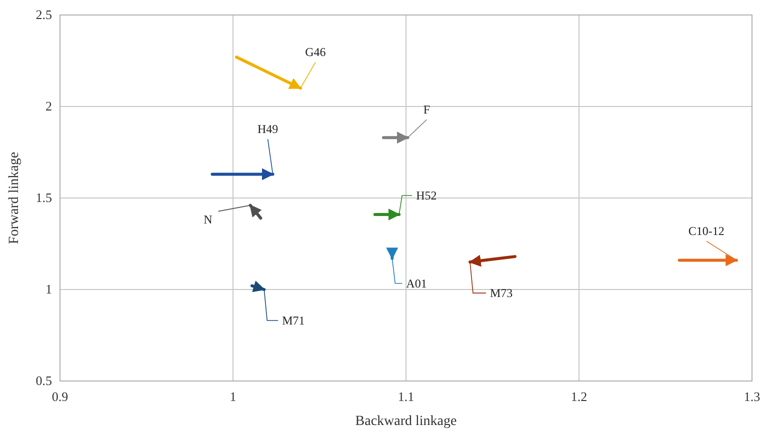 Image resolution: width=760 pixels, height=433 pixels. What do you see at coordinates (233, 396) in the screenshot?
I see `x-tick-label: 1` at bounding box center [233, 396].